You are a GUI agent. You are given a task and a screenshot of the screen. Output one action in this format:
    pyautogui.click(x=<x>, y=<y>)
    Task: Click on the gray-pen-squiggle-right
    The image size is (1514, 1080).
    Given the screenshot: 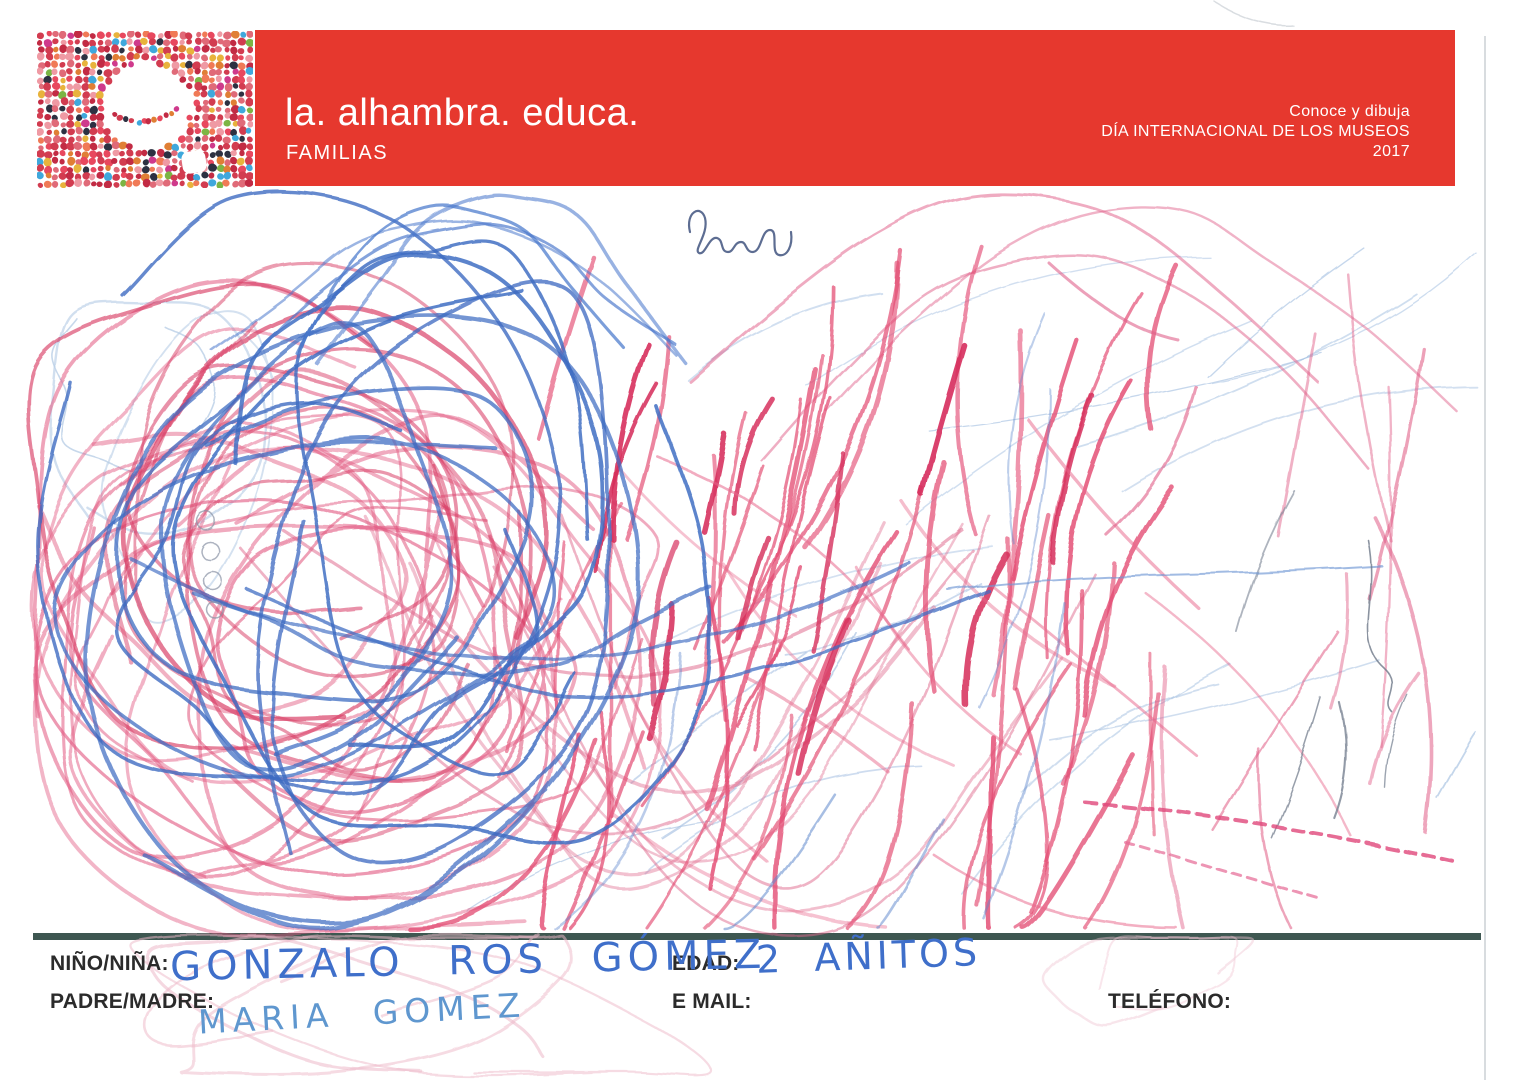 What is the action you would take?
    pyautogui.click(x=1380, y=626)
    